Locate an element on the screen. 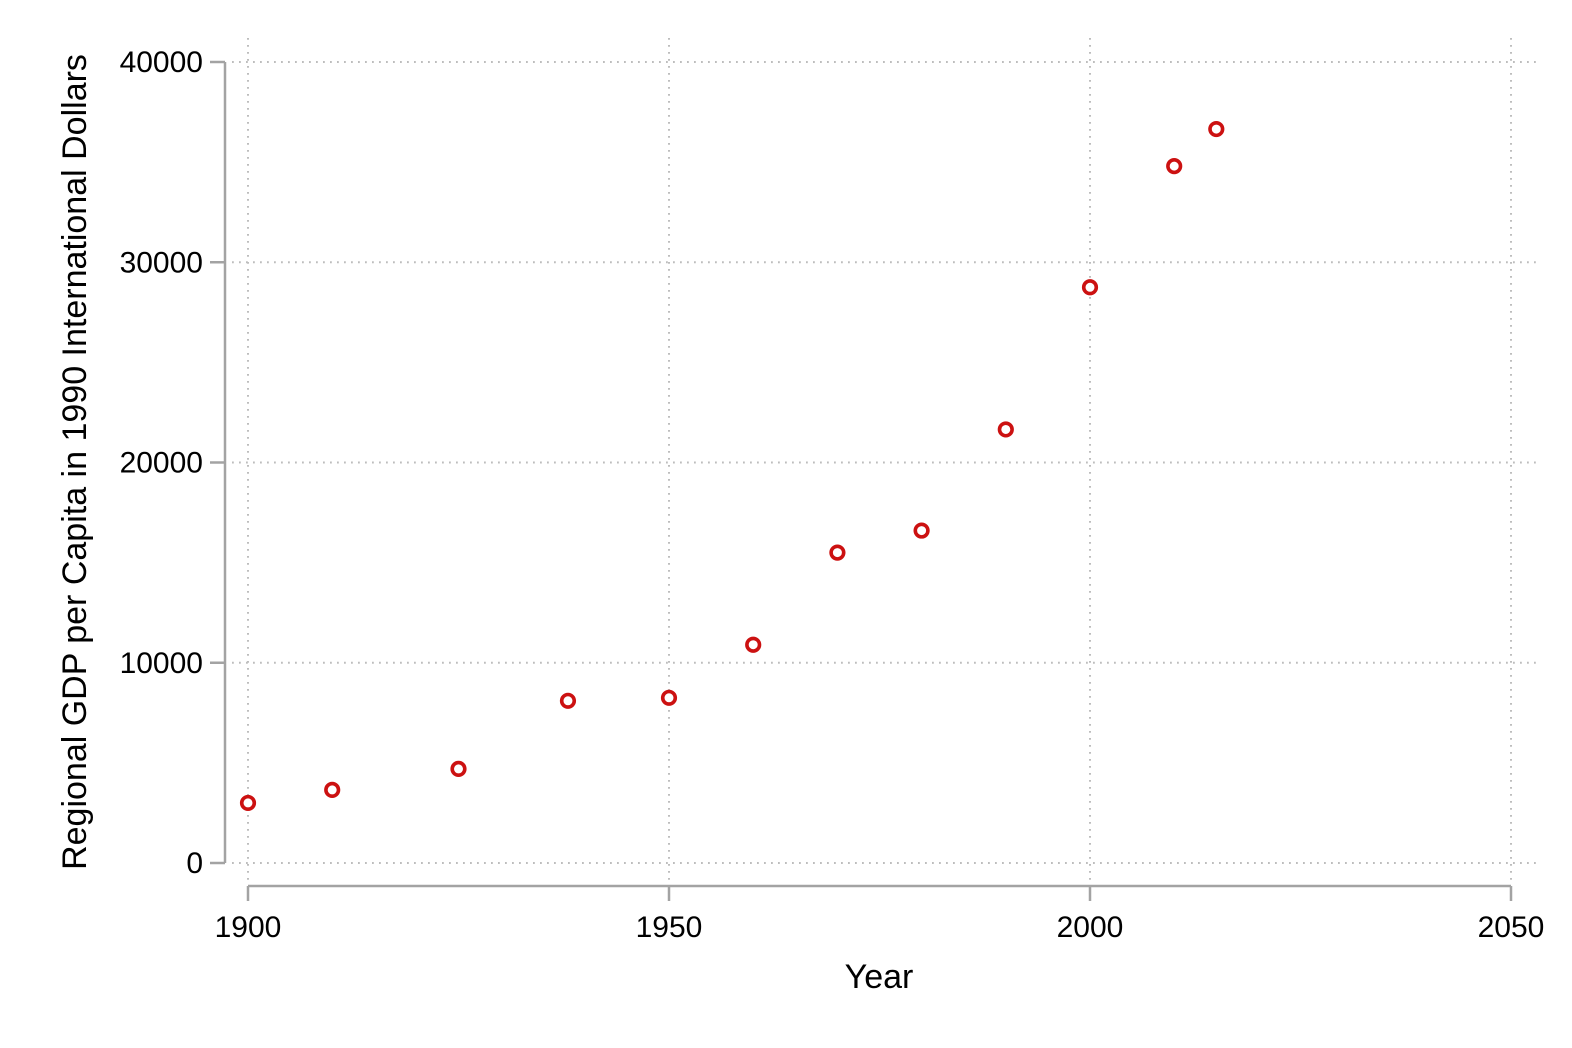 This screenshot has height=1048, width=1572. y-tick-label: 0 is located at coordinates (194, 863).